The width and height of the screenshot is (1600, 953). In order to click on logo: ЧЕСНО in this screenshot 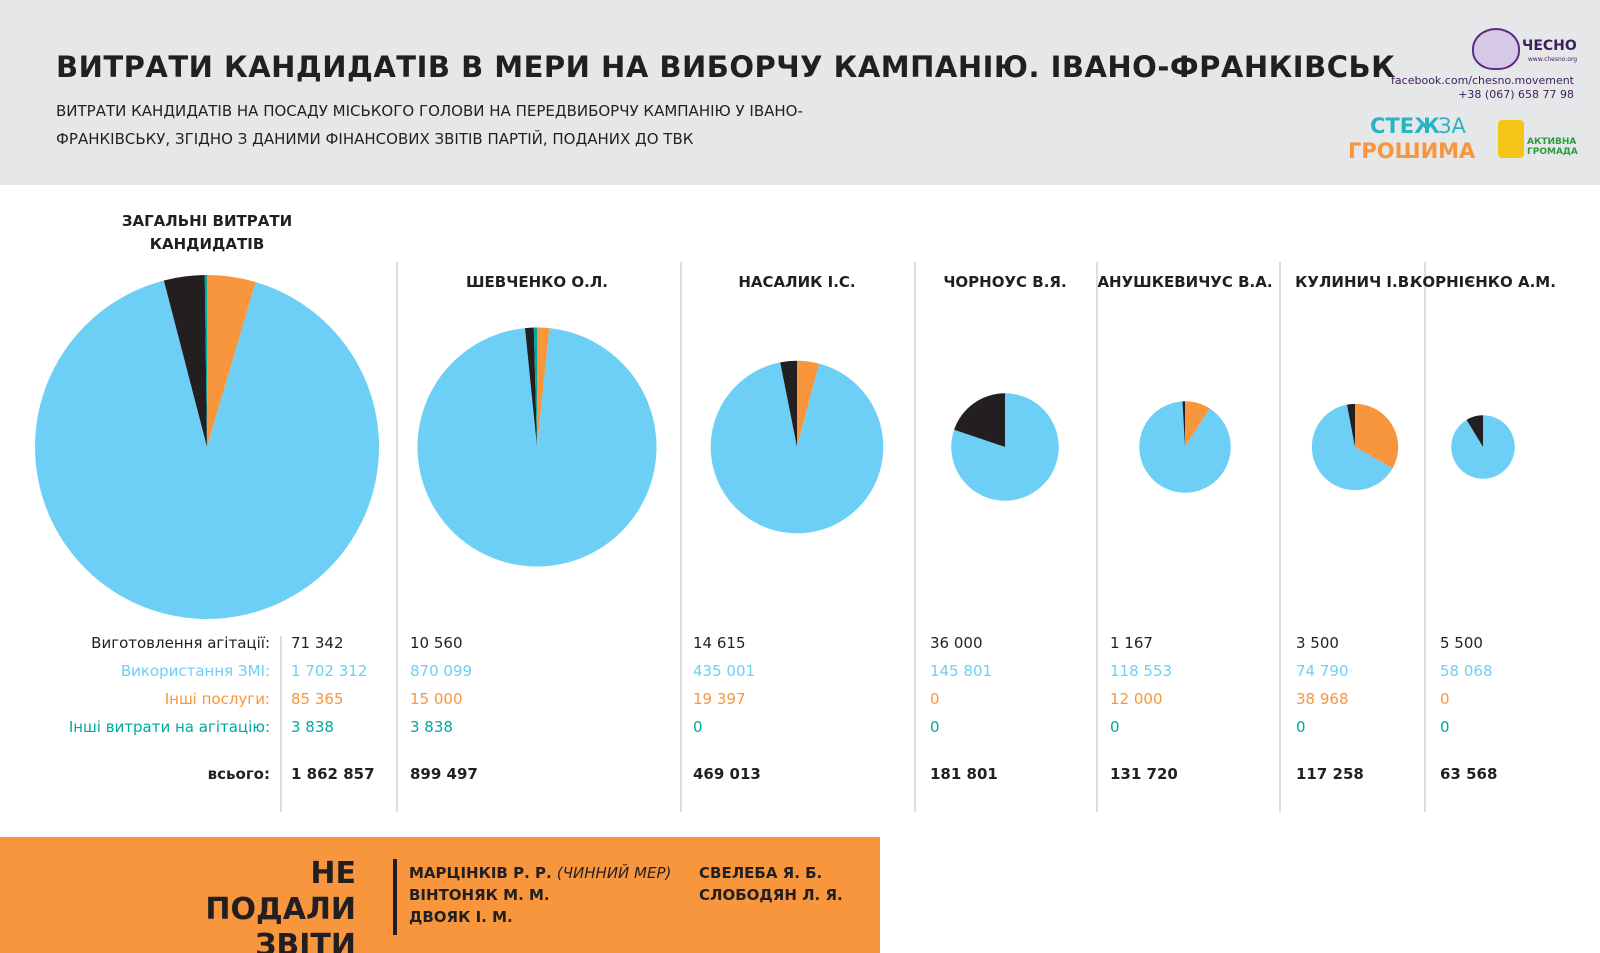, I will do `click(1549, 46)`.